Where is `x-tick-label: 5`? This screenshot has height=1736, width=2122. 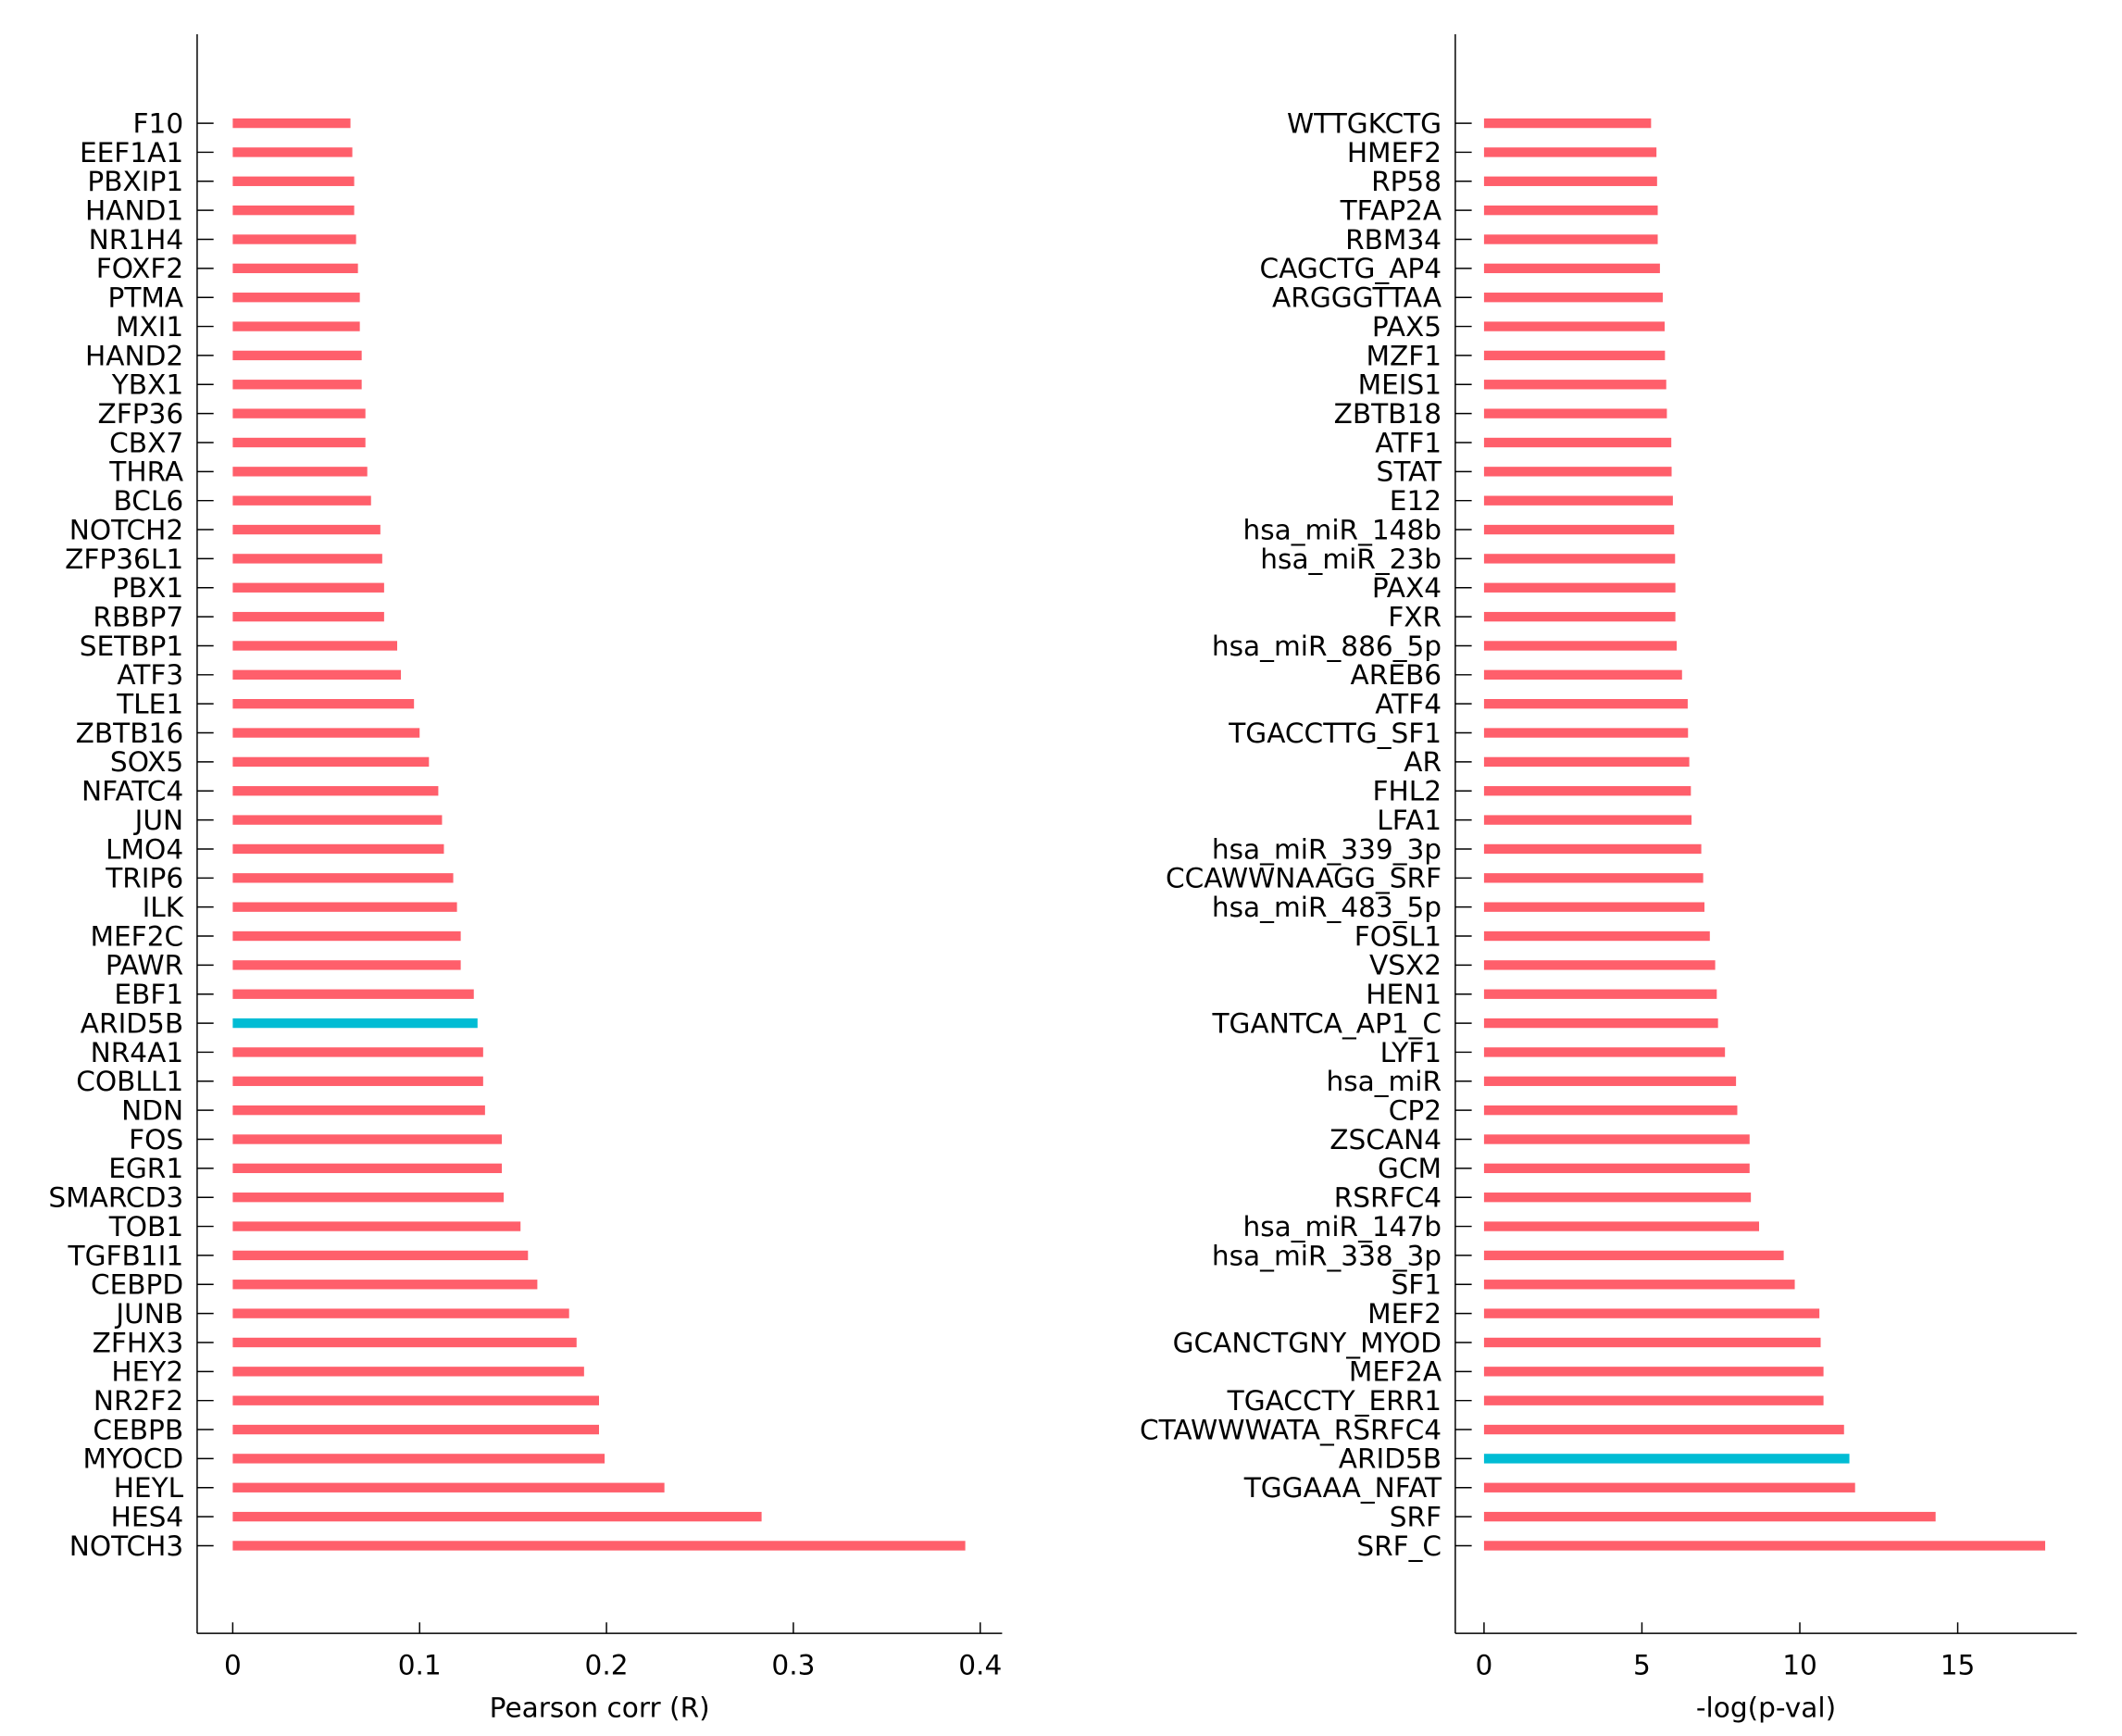
x-tick-label: 5 is located at coordinates (1642, 1664).